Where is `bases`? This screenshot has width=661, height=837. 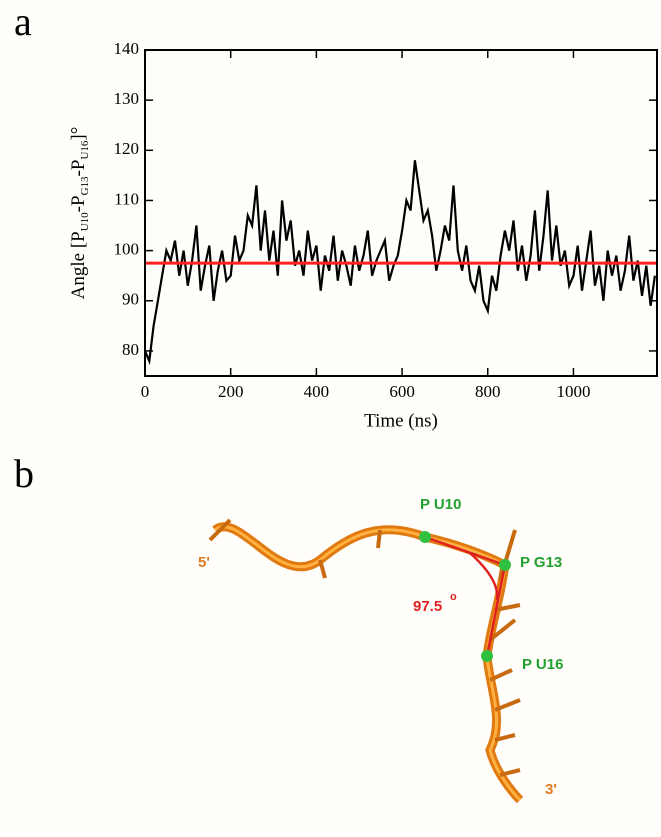 bases is located at coordinates (364, 647).